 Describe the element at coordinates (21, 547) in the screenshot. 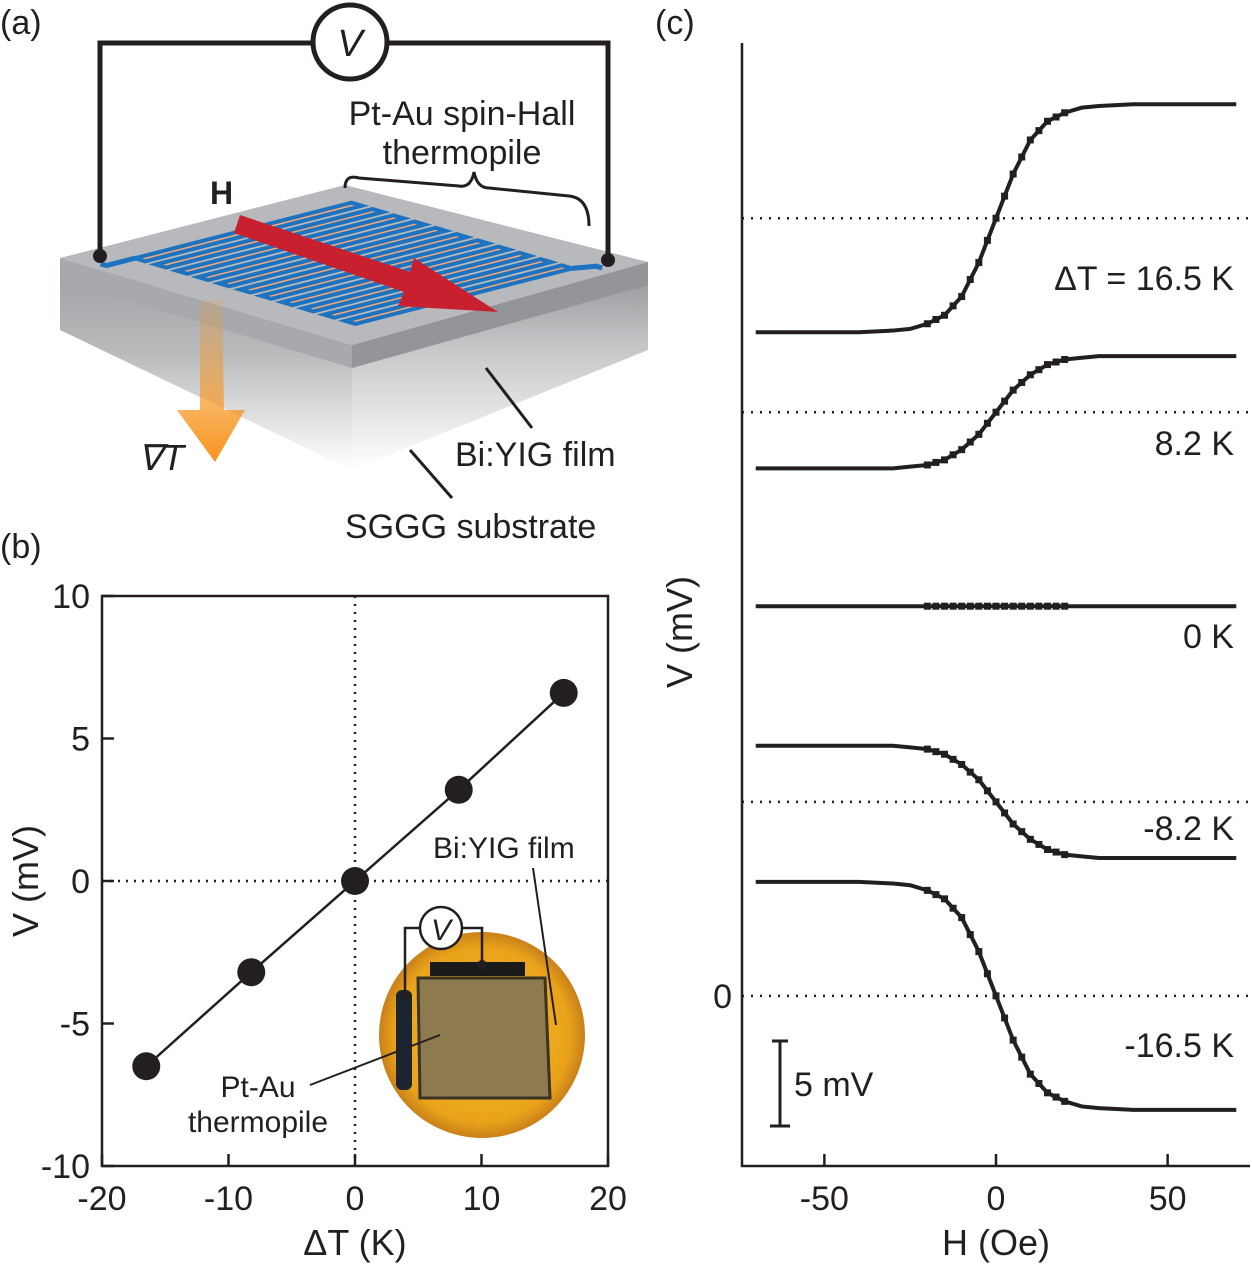

I see `panel-b-label: (b)` at that location.